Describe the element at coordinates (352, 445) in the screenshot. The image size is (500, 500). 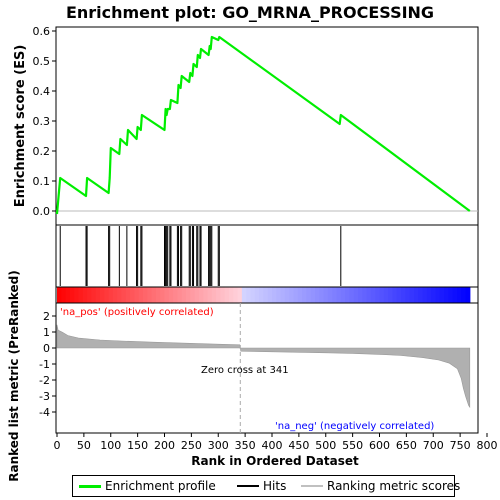
I see `x-tick-label: 550` at that location.